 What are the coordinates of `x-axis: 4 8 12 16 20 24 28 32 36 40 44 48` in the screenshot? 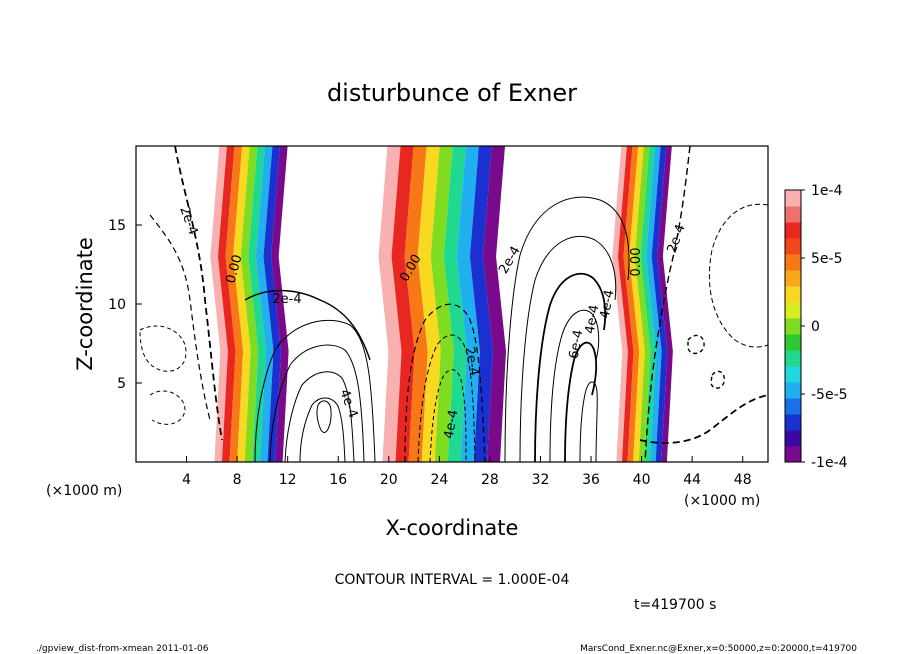 It's located at (467, 472).